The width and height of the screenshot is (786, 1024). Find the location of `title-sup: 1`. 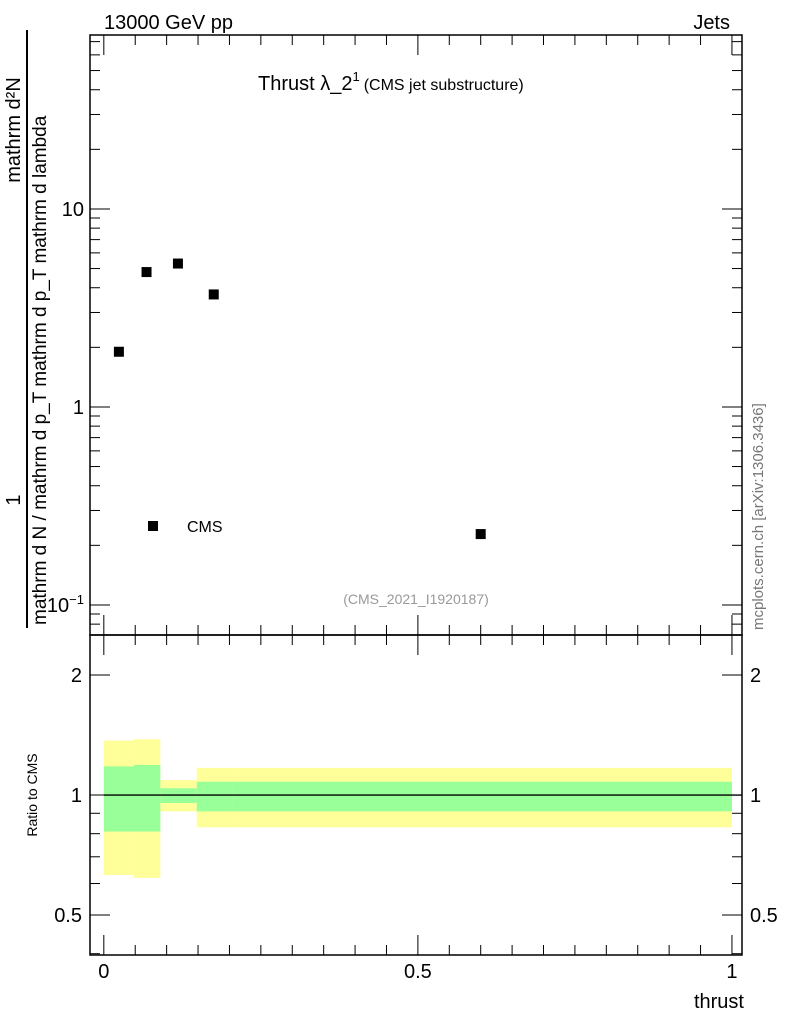

title-sup: 1 is located at coordinates (355, 76).